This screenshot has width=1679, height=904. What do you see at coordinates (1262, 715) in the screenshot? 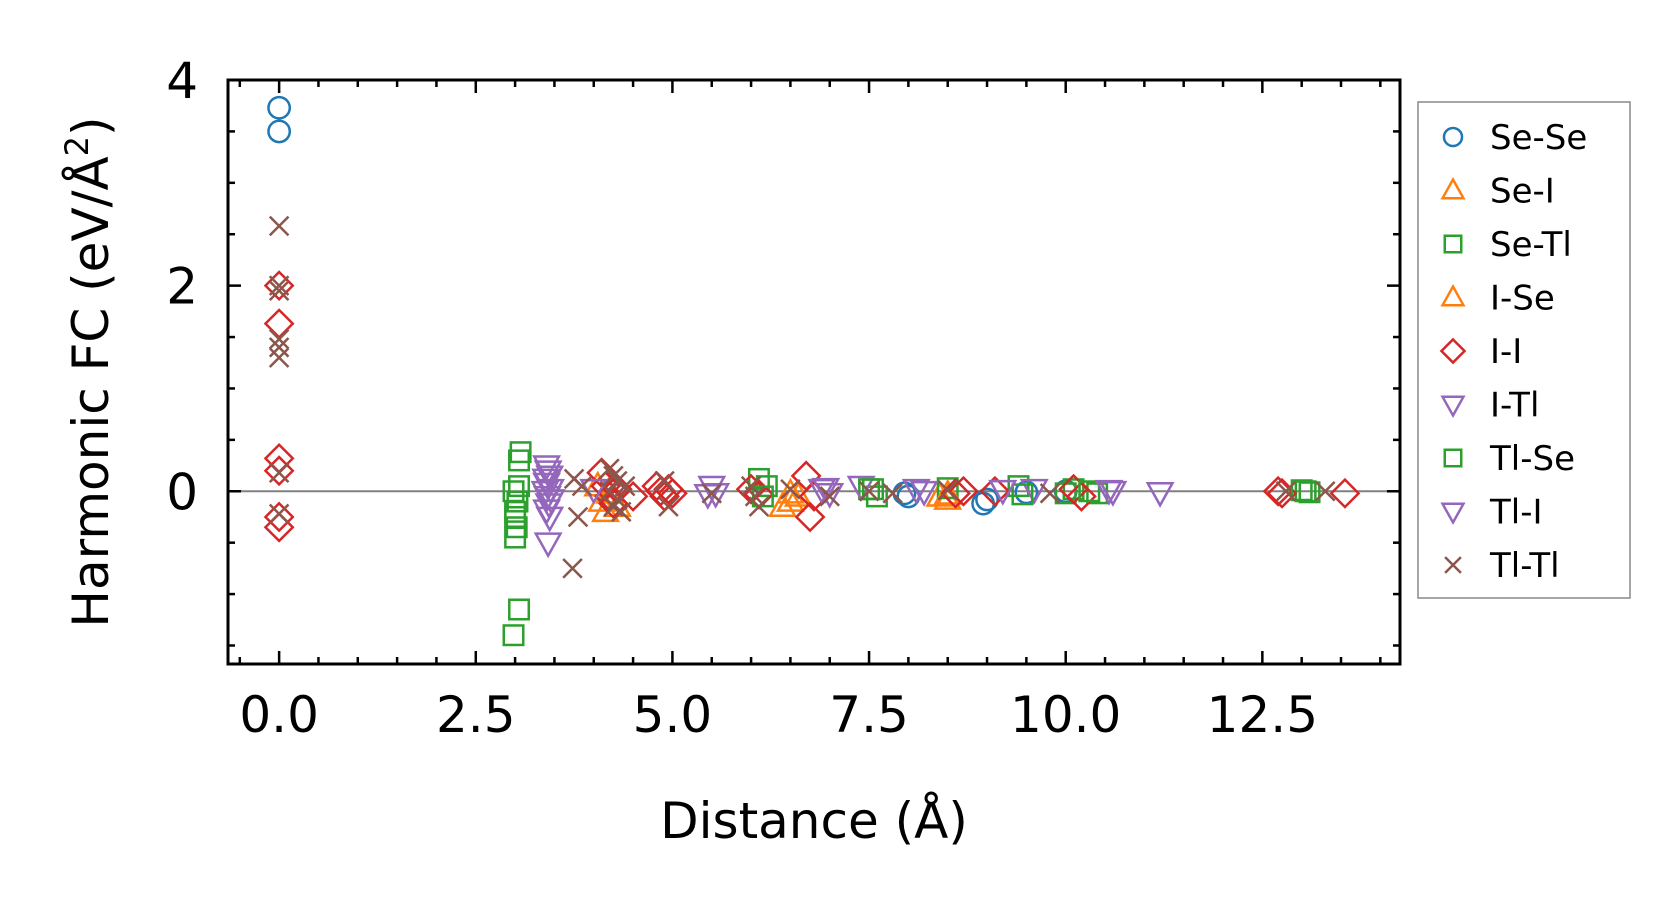
I see `x-tick-label: 12.5` at bounding box center [1262, 715].